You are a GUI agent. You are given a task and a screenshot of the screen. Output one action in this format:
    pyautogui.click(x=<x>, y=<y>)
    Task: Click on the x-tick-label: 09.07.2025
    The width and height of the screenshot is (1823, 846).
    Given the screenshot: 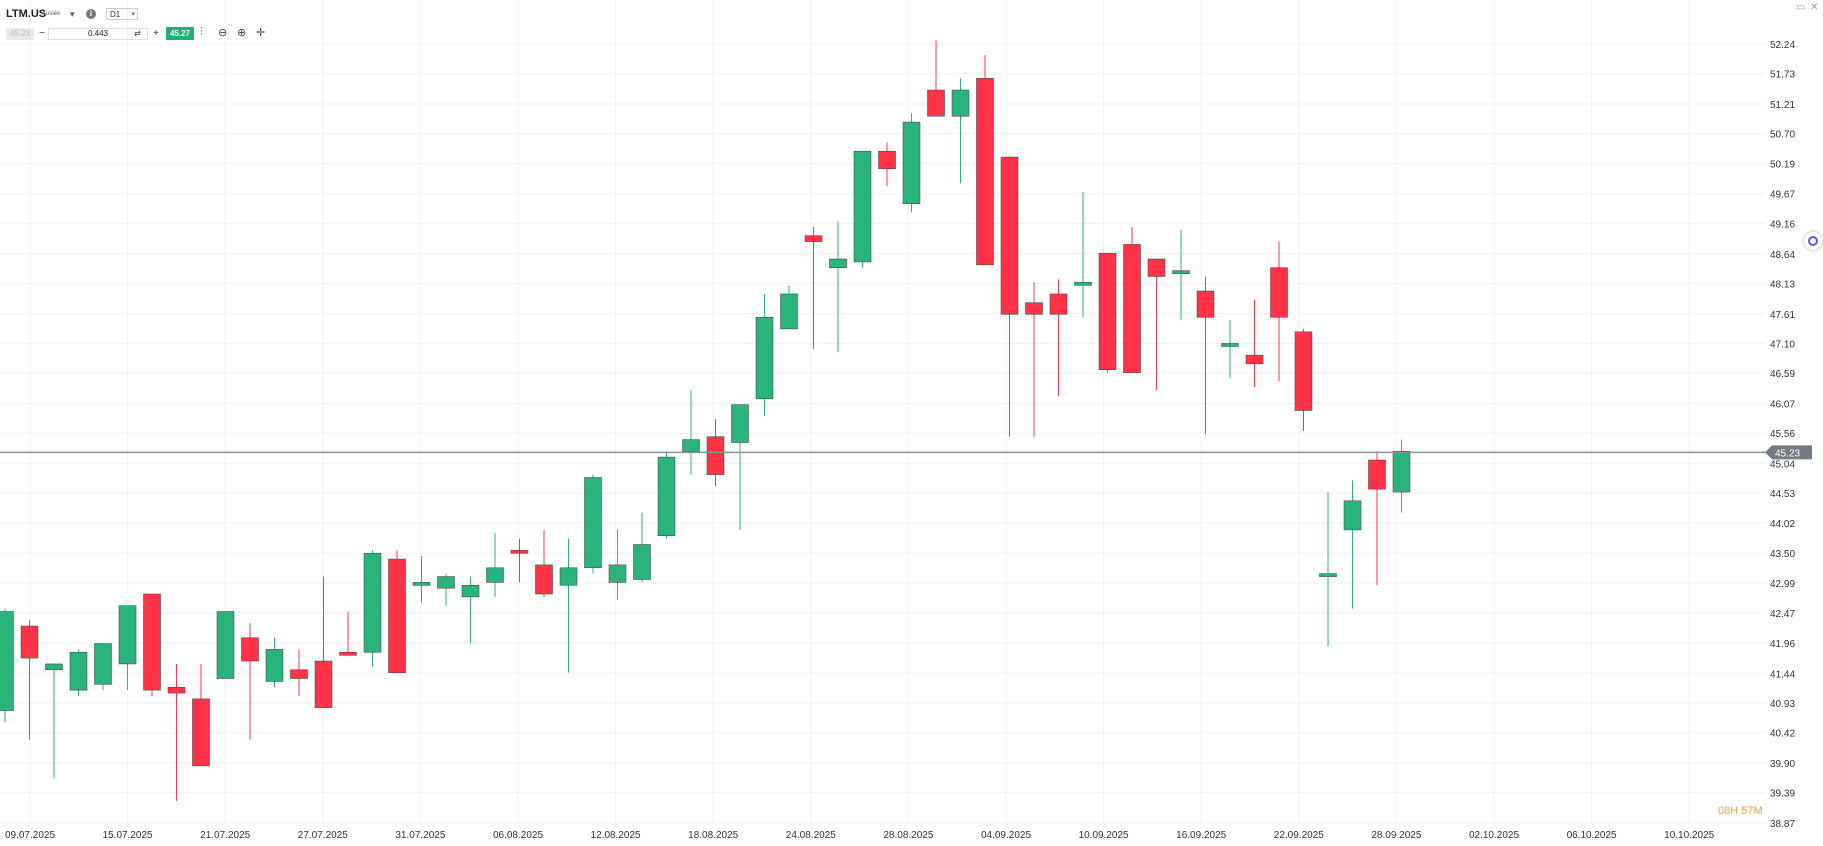 What is the action you would take?
    pyautogui.click(x=30, y=835)
    